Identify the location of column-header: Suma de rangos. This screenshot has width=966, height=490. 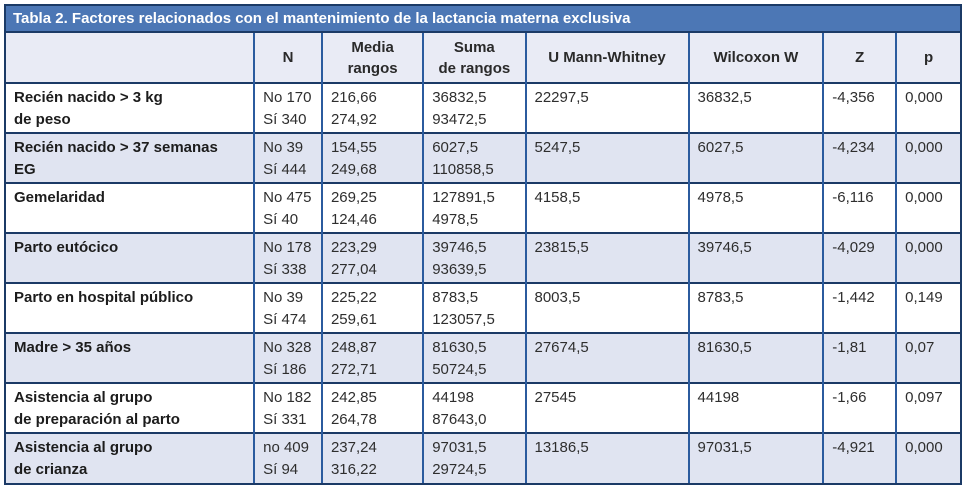
(474, 58).